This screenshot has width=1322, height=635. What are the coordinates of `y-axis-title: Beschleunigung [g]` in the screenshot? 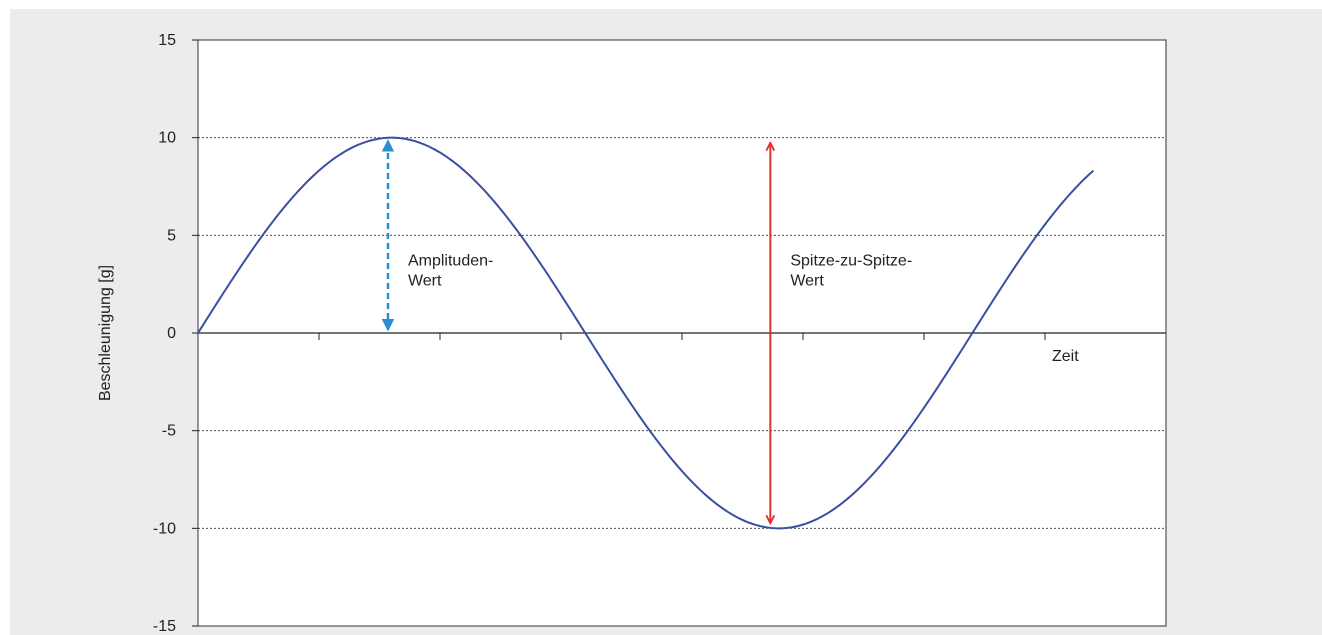 It's located at (105, 333).